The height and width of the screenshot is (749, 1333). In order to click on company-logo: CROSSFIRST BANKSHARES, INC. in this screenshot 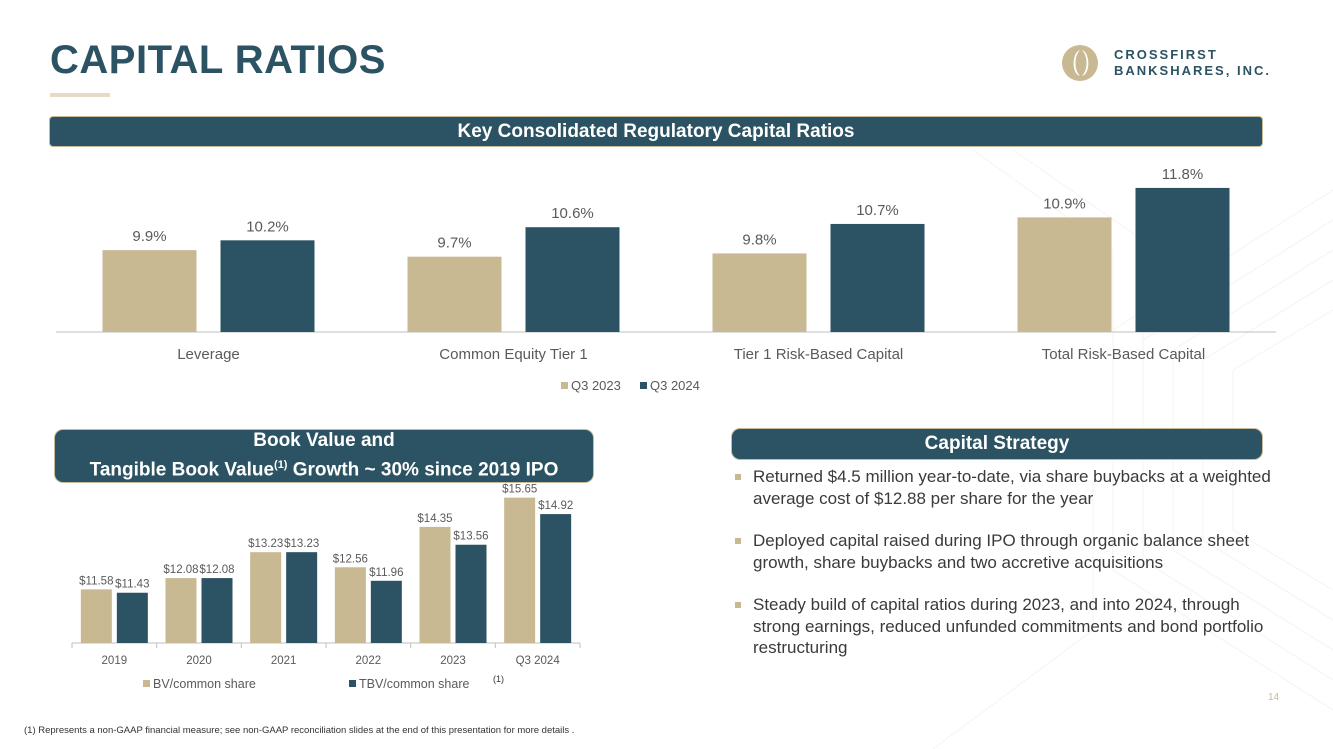, I will do `click(1180, 63)`.